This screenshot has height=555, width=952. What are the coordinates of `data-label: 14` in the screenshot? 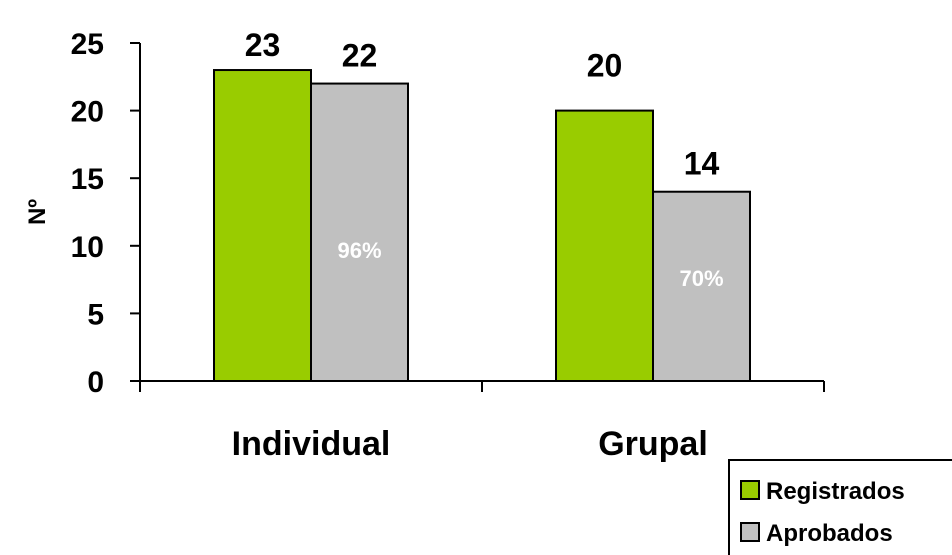 It's located at (702, 164).